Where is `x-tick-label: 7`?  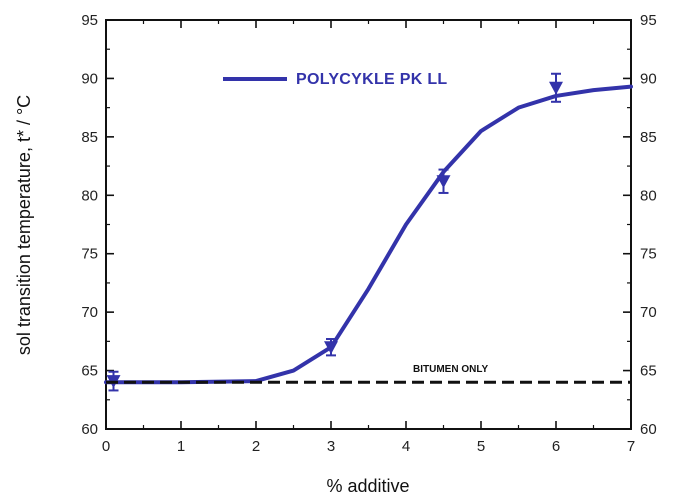 x-tick-label: 7 is located at coordinates (631, 446).